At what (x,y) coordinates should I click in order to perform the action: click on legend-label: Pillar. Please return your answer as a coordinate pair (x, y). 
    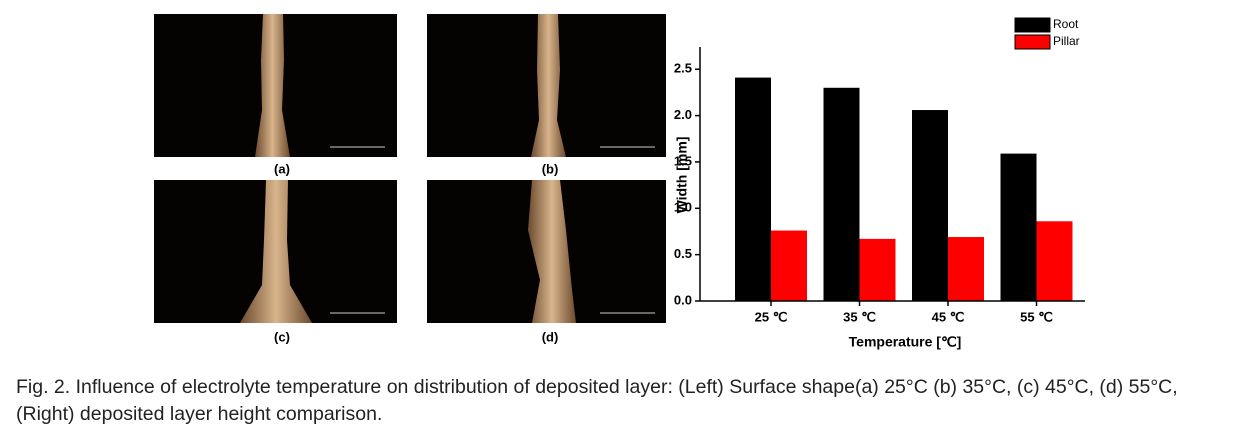
    Looking at the image, I should click on (1066, 41).